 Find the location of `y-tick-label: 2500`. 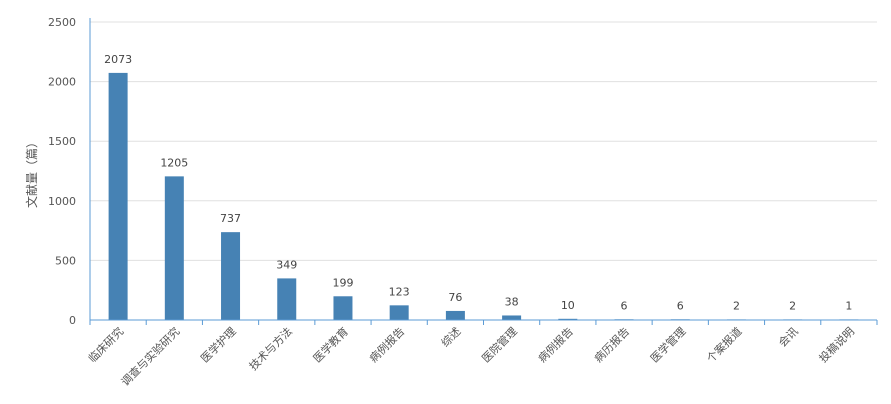

y-tick-label: 2500 is located at coordinates (62, 22).